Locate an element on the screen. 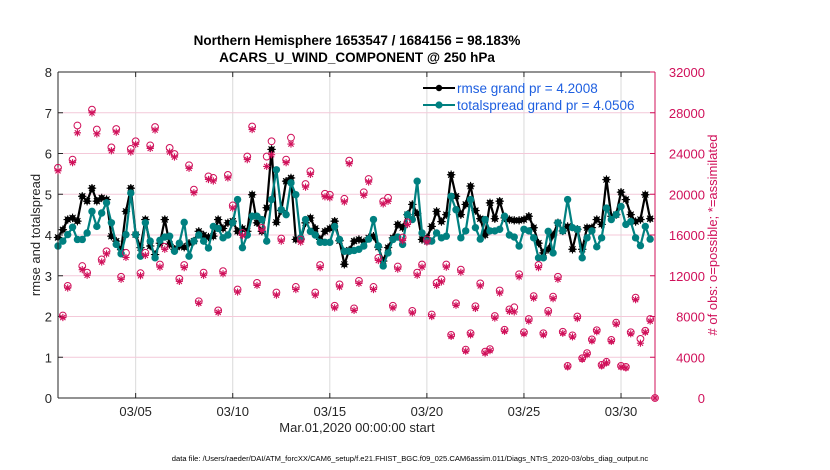 The height and width of the screenshot is (470, 830). right-y-tick-label: 32000 is located at coordinates (687, 72).